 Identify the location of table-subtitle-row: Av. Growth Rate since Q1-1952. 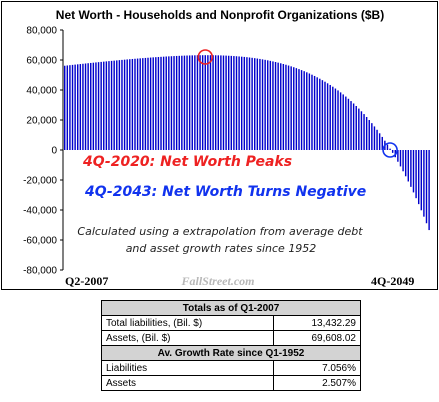
(231, 353).